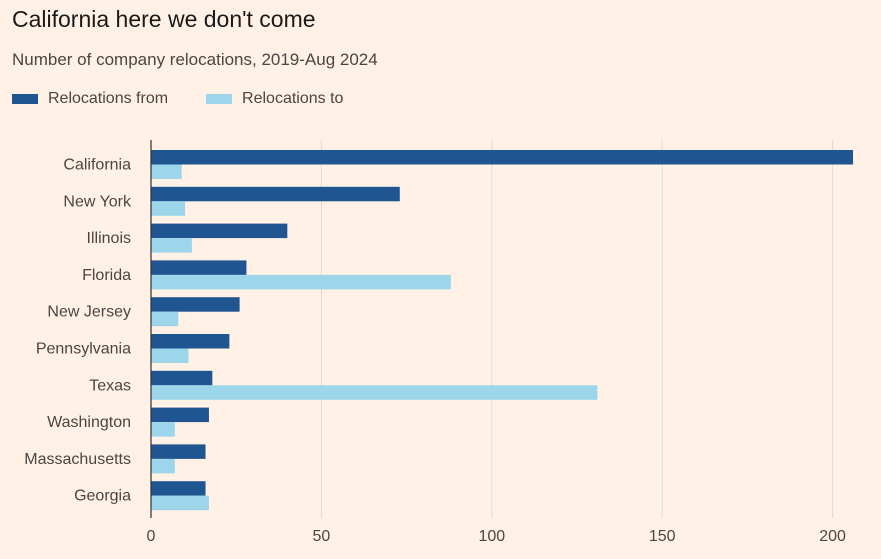 This screenshot has height=559, width=881. I want to click on legend-label-to: Relocations to, so click(293, 98).